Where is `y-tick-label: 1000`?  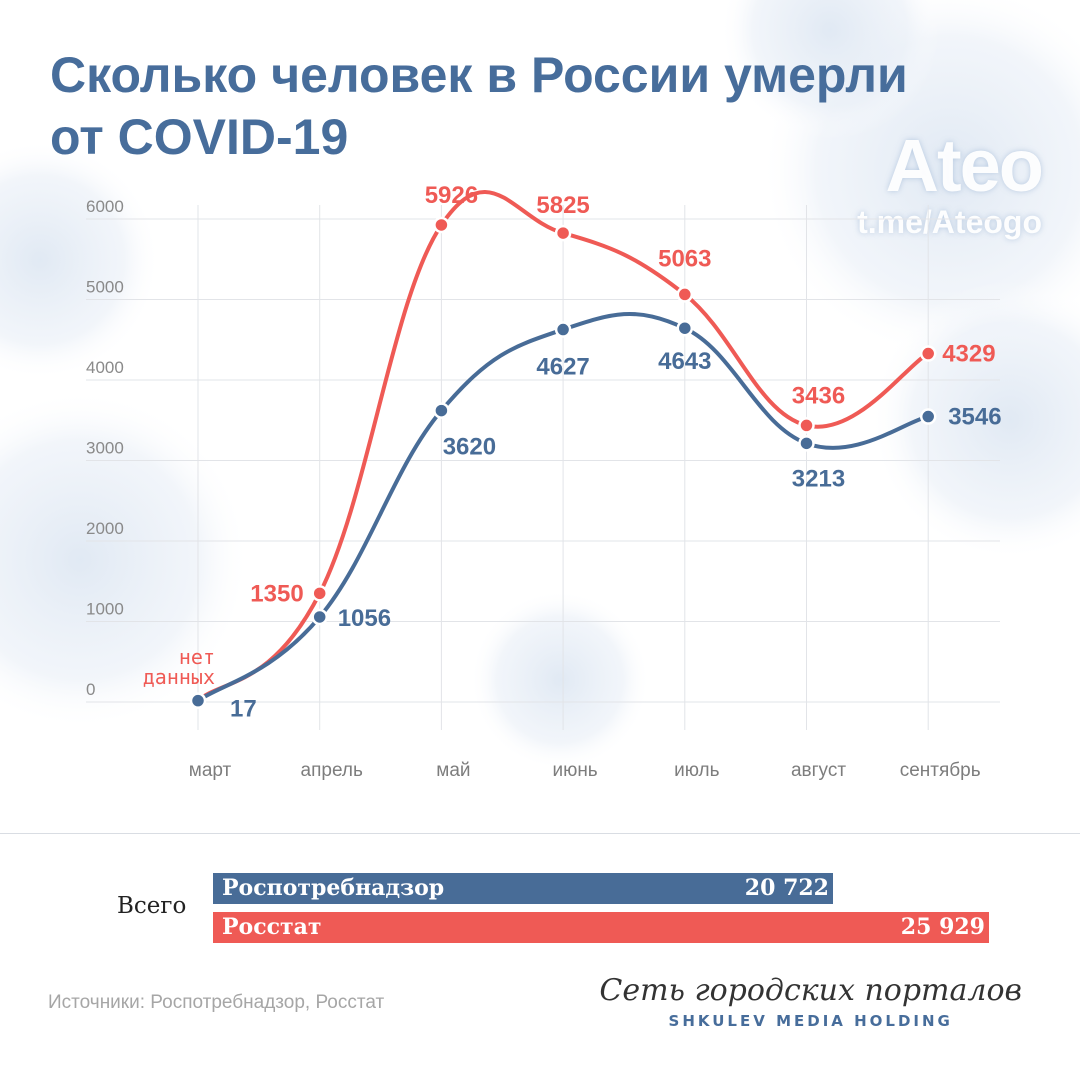
y-tick-label: 1000 is located at coordinates (105, 609).